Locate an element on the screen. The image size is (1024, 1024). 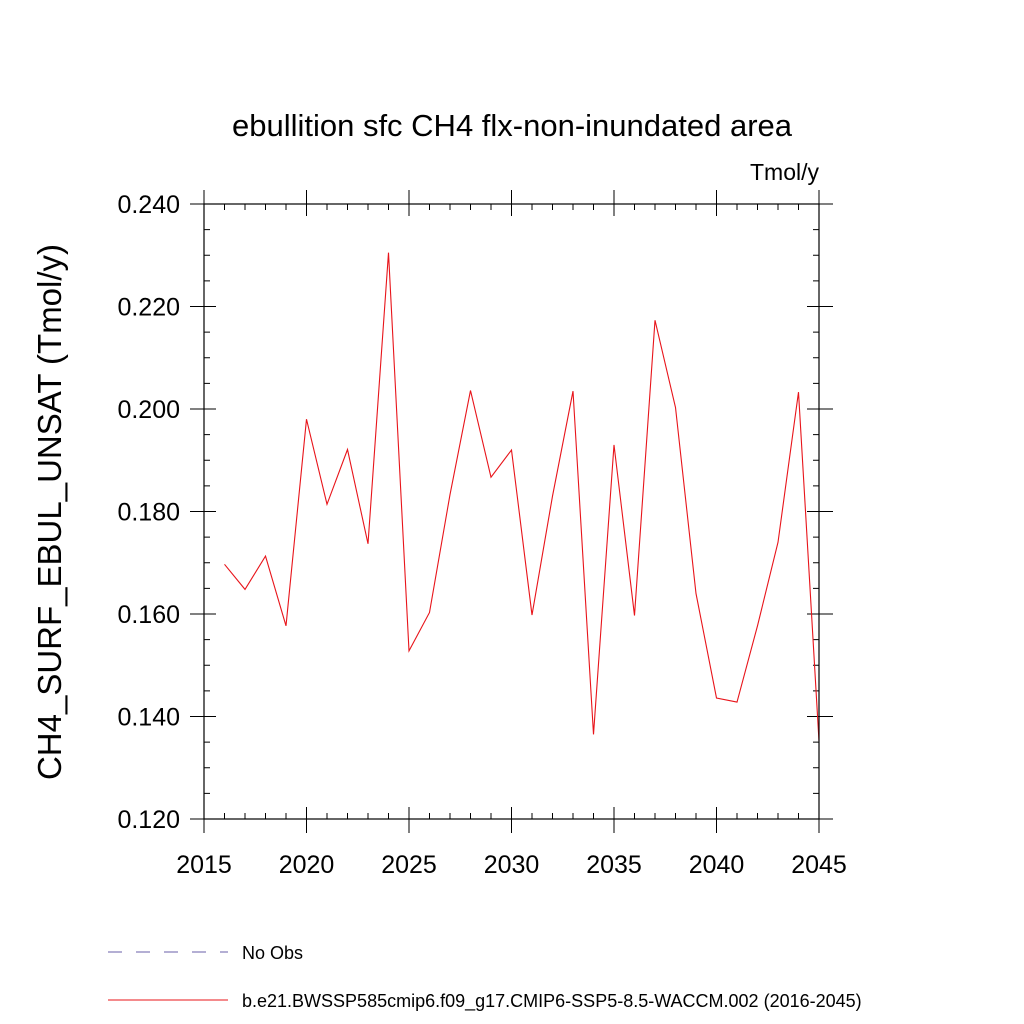
y-tick-label: 0.240 is located at coordinates (148, 205).